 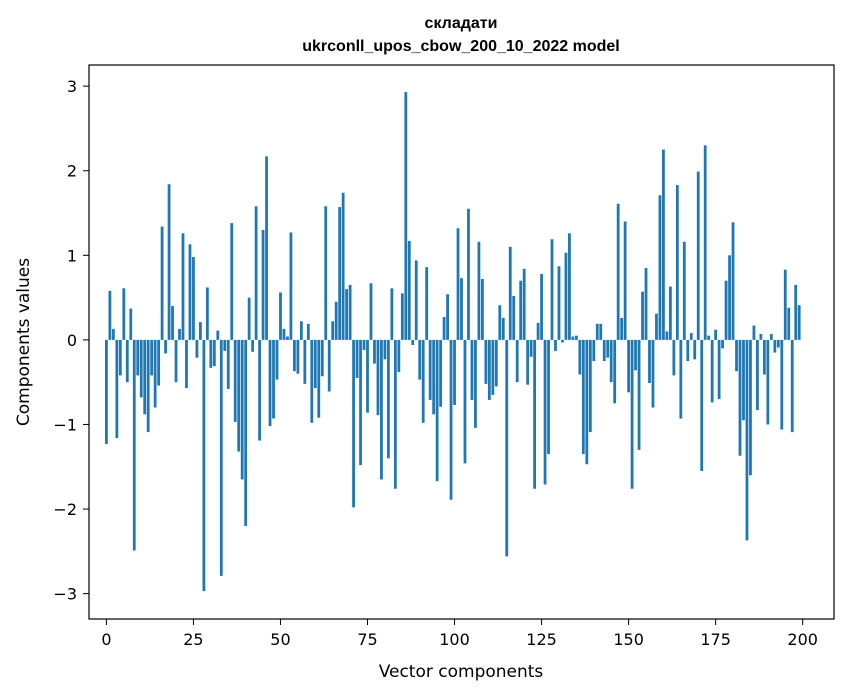 I want to click on x-tick-label: 50, so click(x=280, y=639).